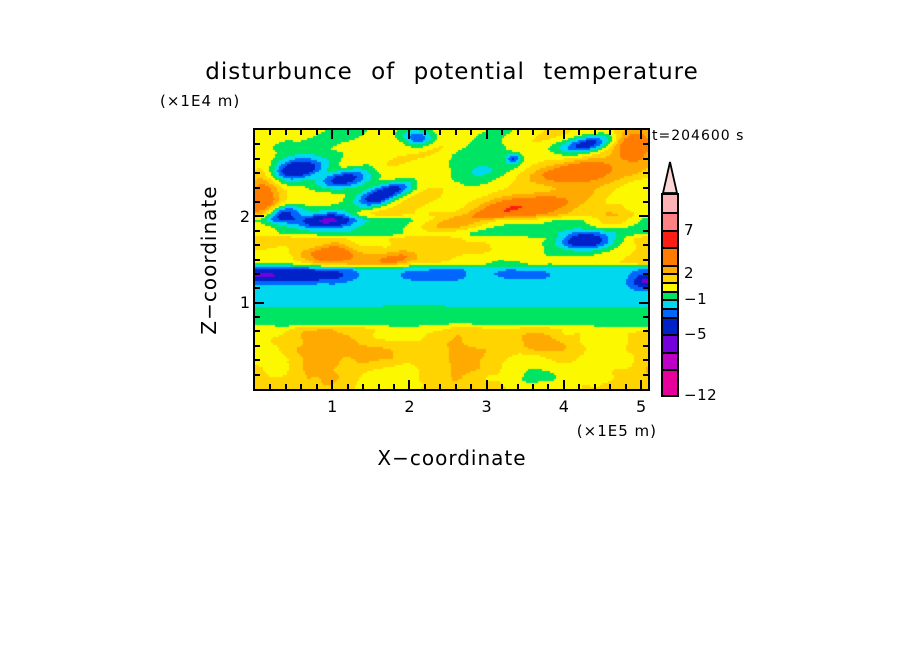 This screenshot has height=654, width=904. Describe the element at coordinates (696, 299) in the screenshot. I see `colorbar-label: −1` at that location.